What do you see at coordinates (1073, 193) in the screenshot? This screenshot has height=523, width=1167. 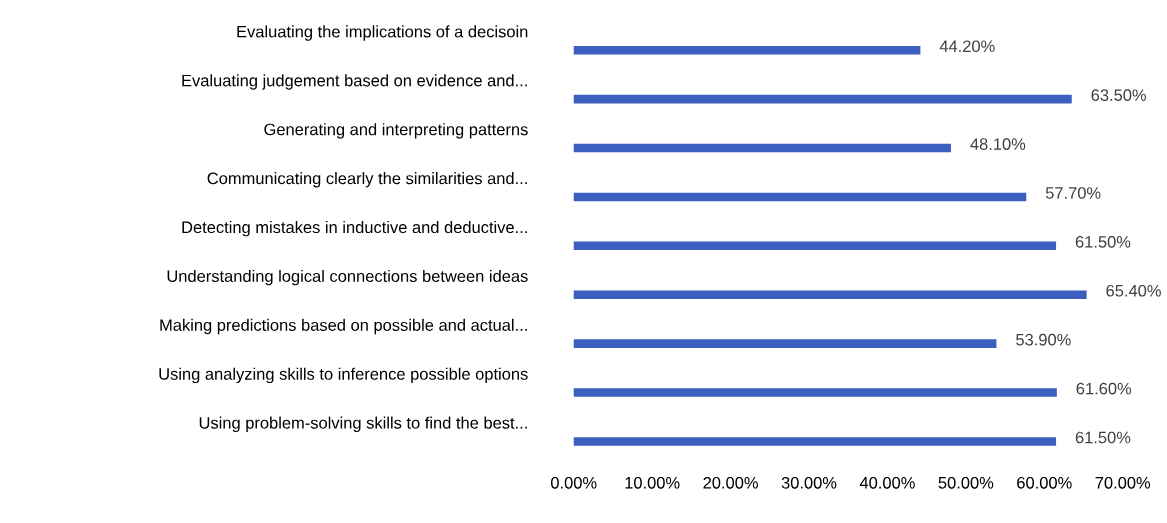 I see `data-label: 57.70%` at bounding box center [1073, 193].